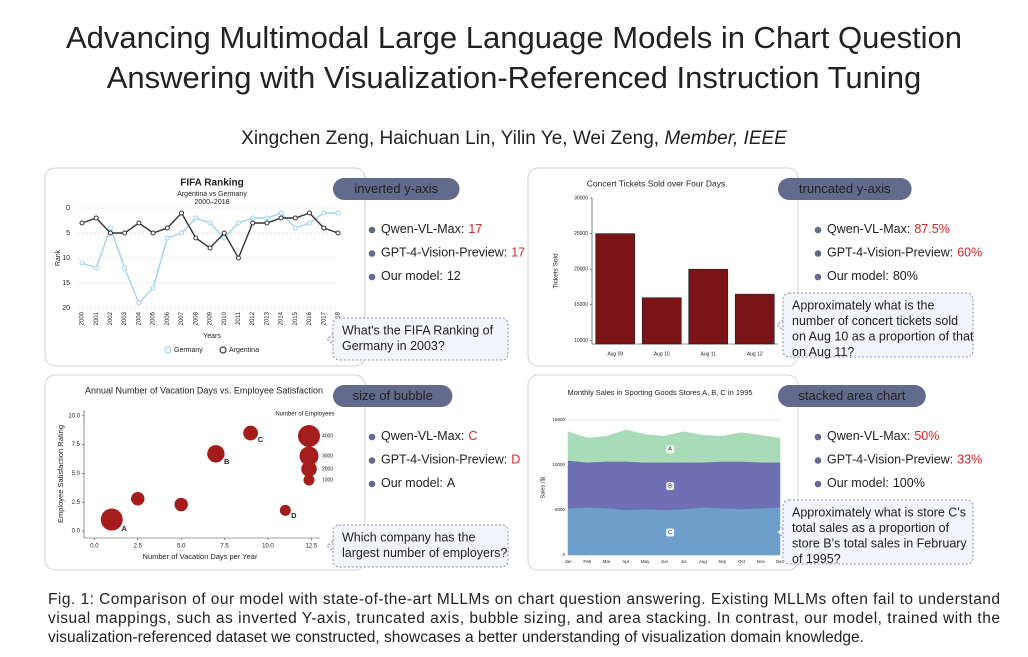 This screenshot has width=1028, height=657. I want to click on x-tick-label: 2007, so click(182, 318).